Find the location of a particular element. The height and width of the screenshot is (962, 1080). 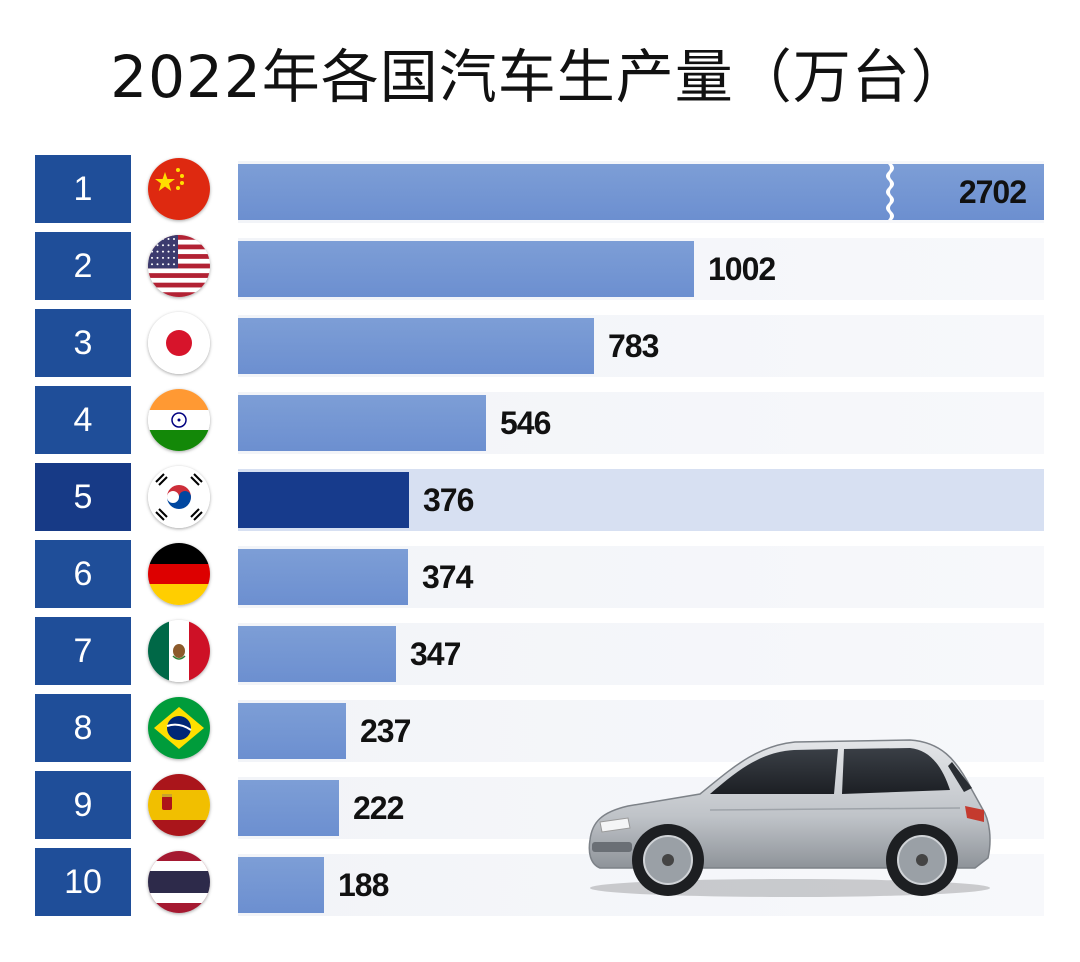

rank-box: 9 is located at coordinates (83, 805).